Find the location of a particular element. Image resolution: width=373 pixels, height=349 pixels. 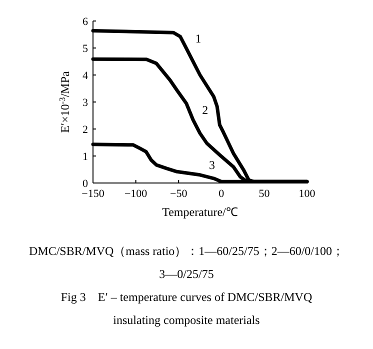

text: DMC/SBR/MVQ（mass ratio）：1—60/25/75；2—60/0/100；3—0/25/75 is located at coordinates (186, 262).